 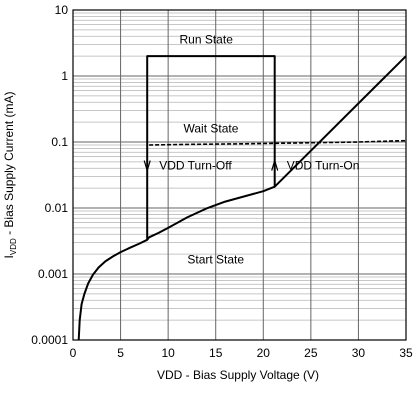 I want to click on annotation-label: Start State, so click(x=215, y=260).